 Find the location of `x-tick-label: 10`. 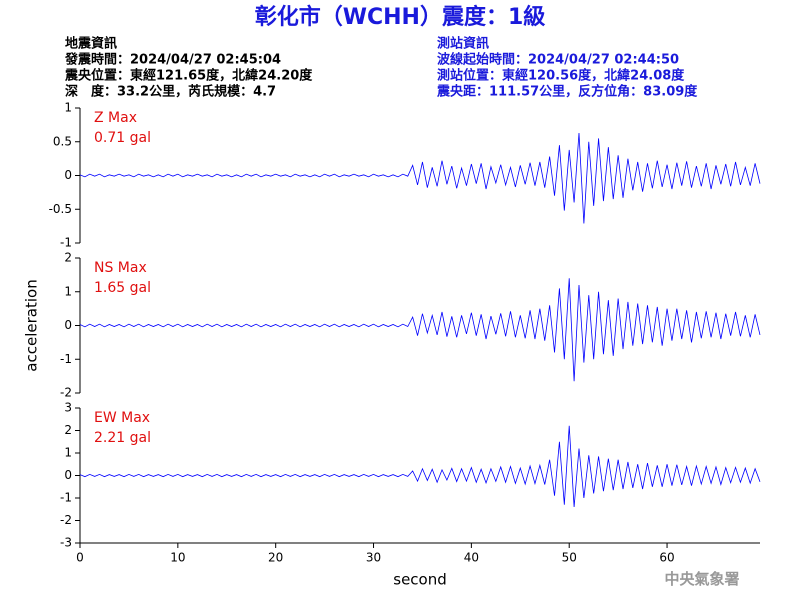

x-tick-label: 10 is located at coordinates (177, 558).